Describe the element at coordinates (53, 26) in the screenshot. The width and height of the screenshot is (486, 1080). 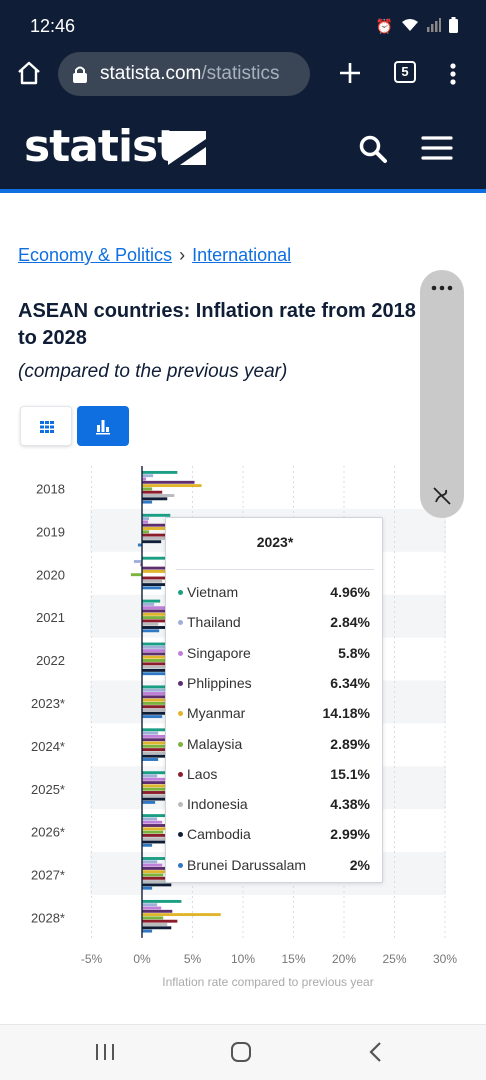
I see `status-time: 12:46` at that location.